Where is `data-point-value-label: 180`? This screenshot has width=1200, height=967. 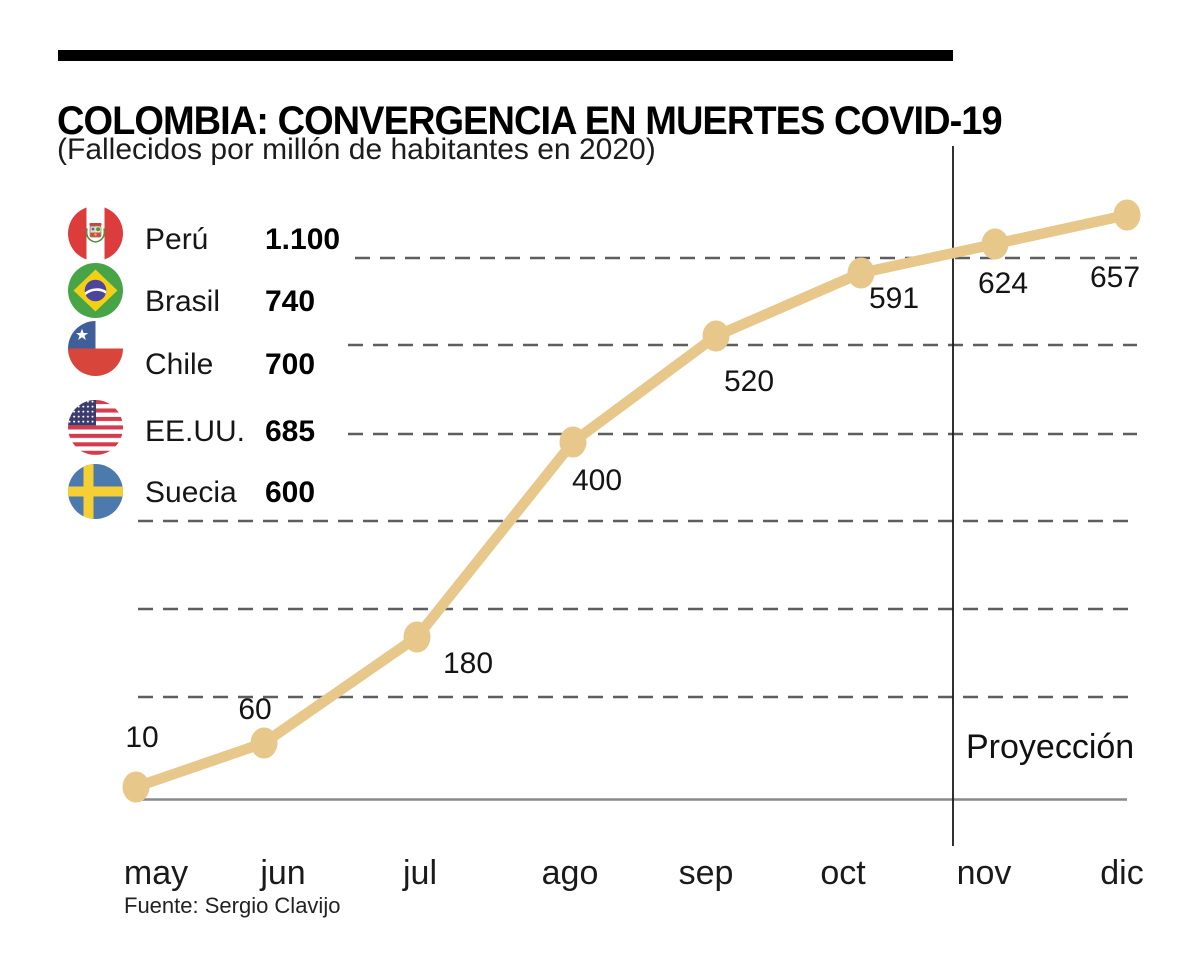 data-point-value-label: 180 is located at coordinates (468, 663).